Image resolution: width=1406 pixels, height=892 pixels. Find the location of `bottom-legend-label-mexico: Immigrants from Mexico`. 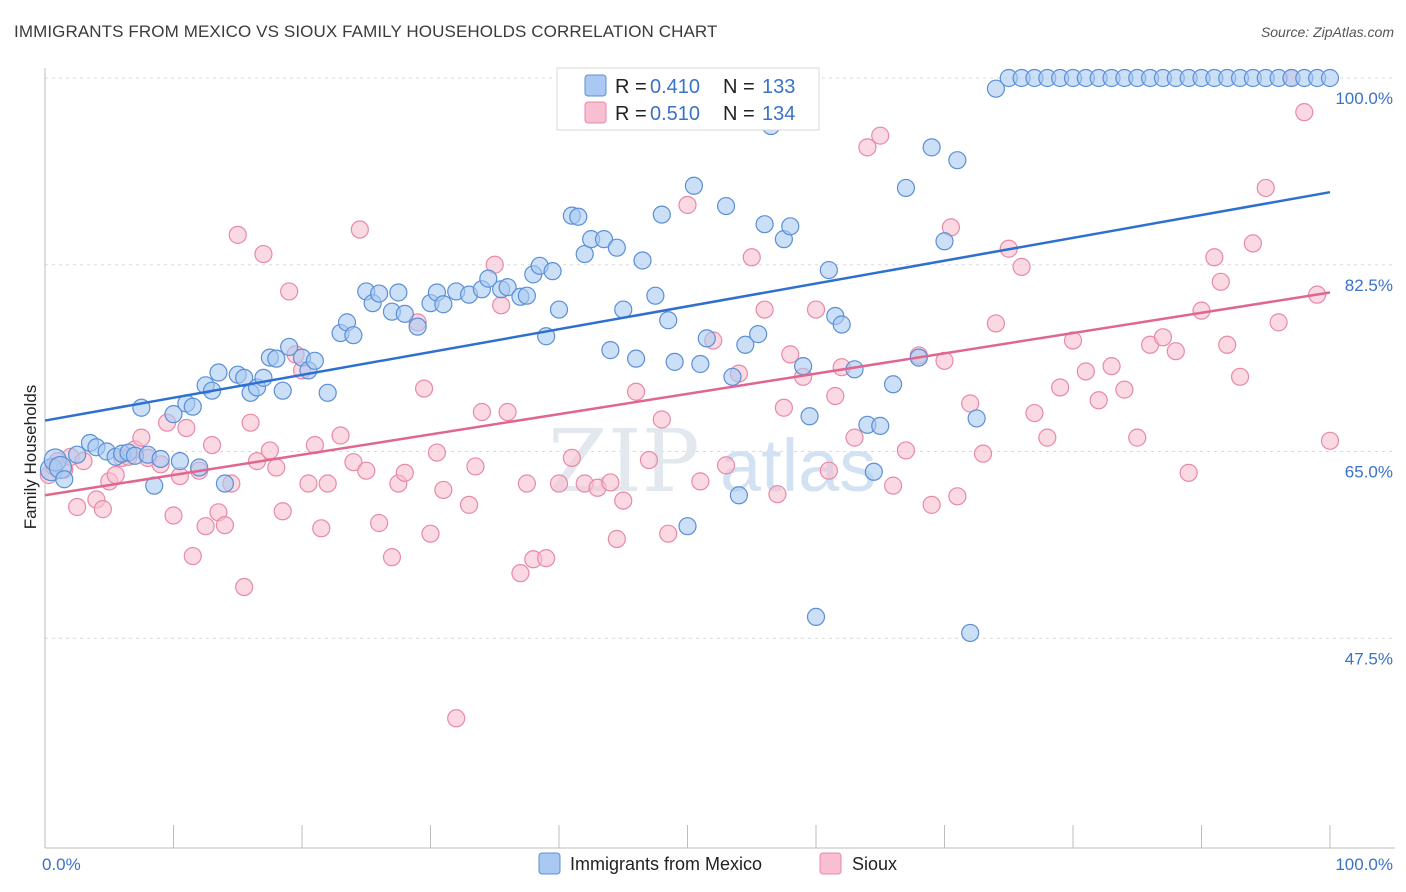

bottom-legend-label-mexico: Immigrants from Mexico is located at coordinates (666, 864).